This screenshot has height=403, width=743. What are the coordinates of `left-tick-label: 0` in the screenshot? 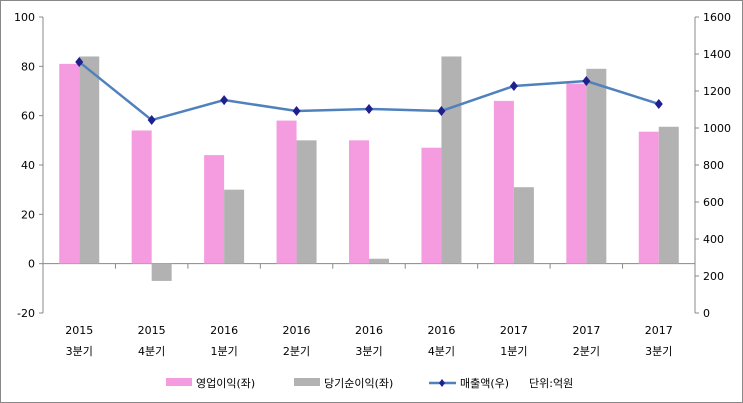 It's located at (31, 264).